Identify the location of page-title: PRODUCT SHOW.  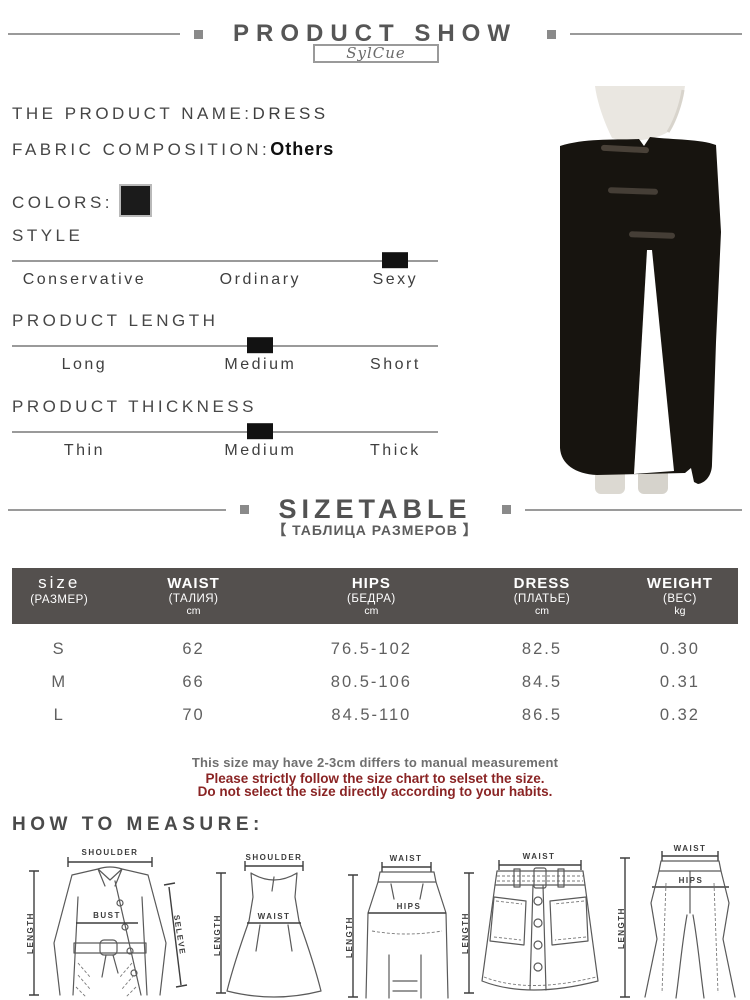
(375, 33).